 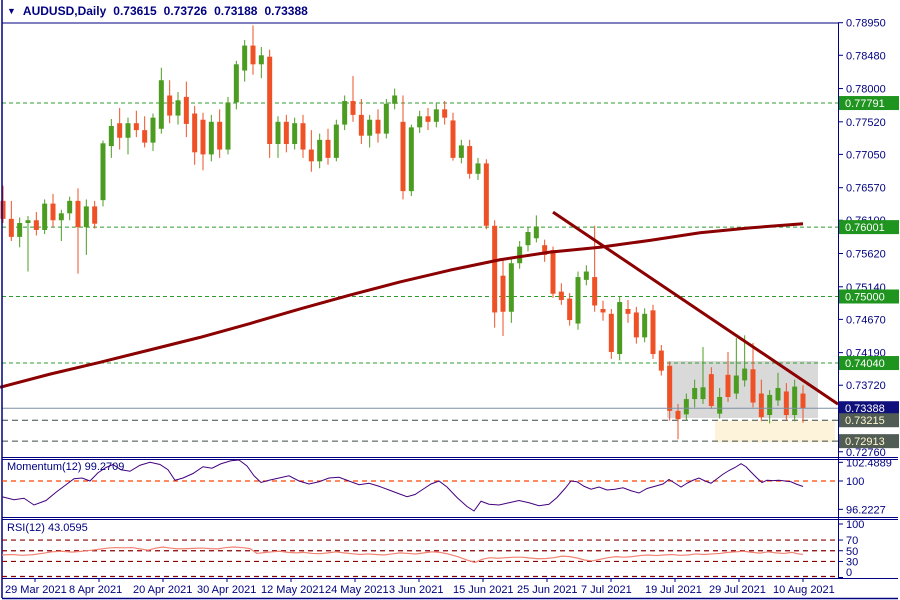 I want to click on ohlc-high: 0.73726, so click(x=185, y=11).